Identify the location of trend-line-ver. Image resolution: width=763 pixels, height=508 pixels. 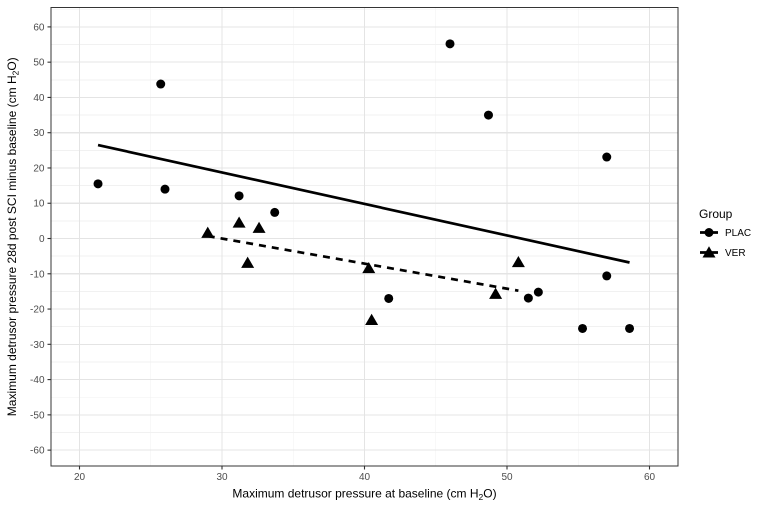
(363, 263).